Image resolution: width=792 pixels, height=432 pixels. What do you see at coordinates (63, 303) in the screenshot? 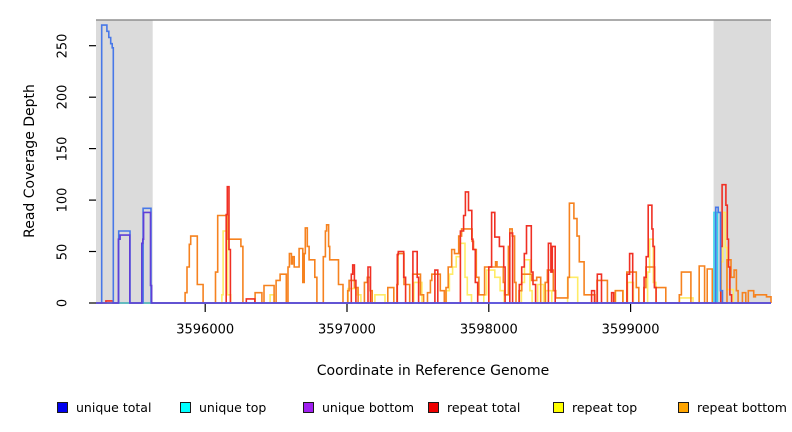
I see `y-tick-label: 0` at bounding box center [63, 303].